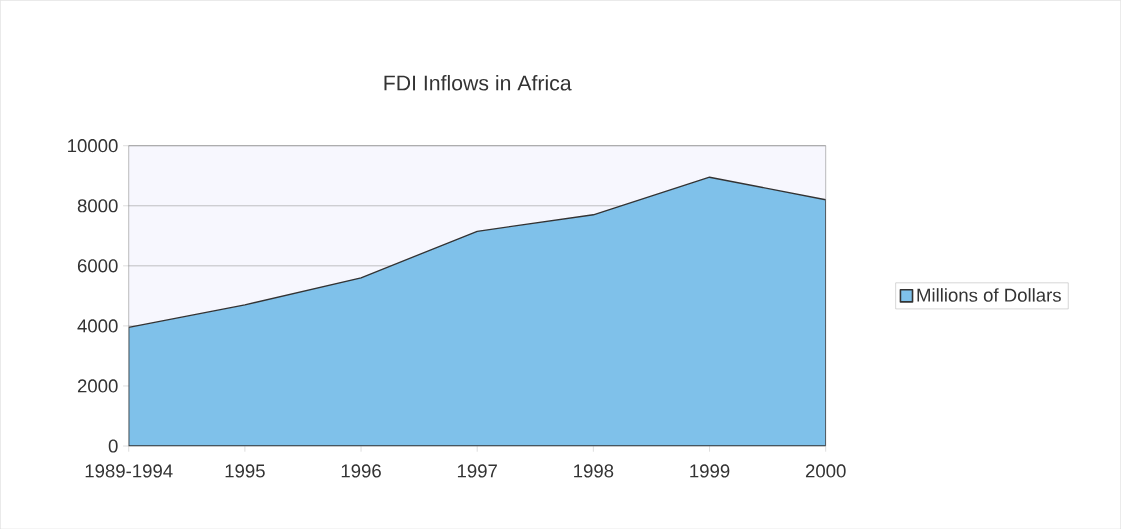 The height and width of the screenshot is (529, 1121). What do you see at coordinates (97, 266) in the screenshot?
I see `y-tick-label: 6000` at bounding box center [97, 266].